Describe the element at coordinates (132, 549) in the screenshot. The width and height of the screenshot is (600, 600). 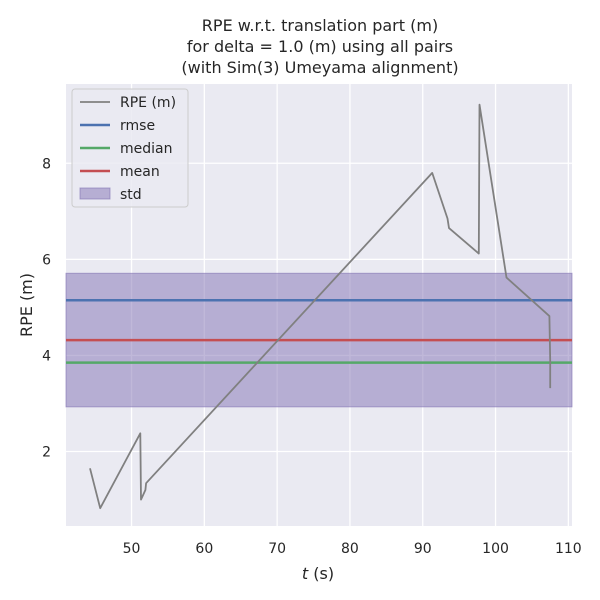
I see `x-tick-label: 50` at that location.